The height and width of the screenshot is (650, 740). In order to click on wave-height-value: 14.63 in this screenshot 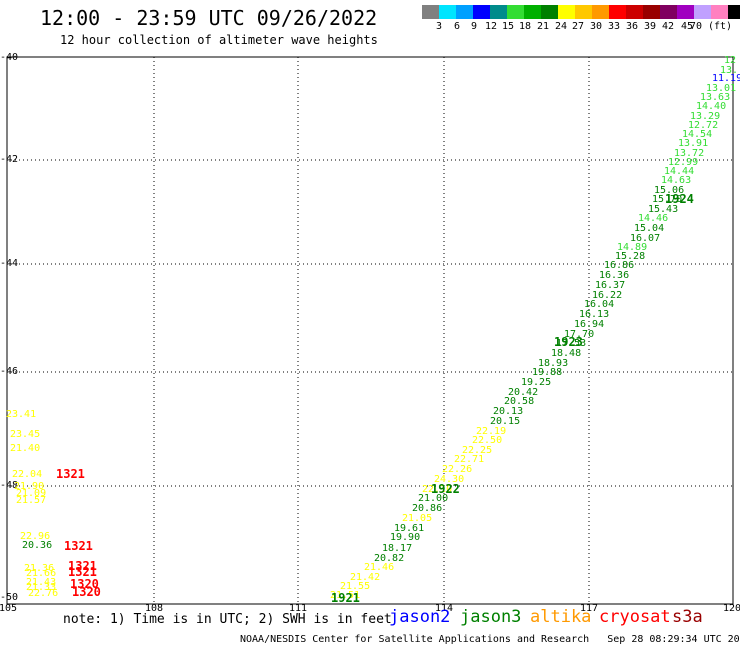, I will do `click(676, 180)`.